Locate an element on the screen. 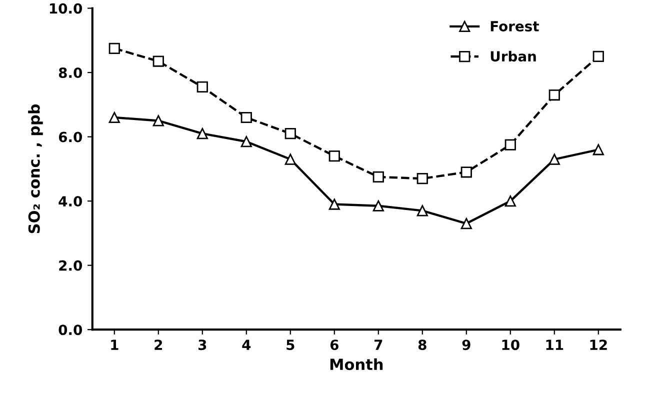 This screenshot has width=660, height=412. legend-label: Forest is located at coordinates (514, 26).